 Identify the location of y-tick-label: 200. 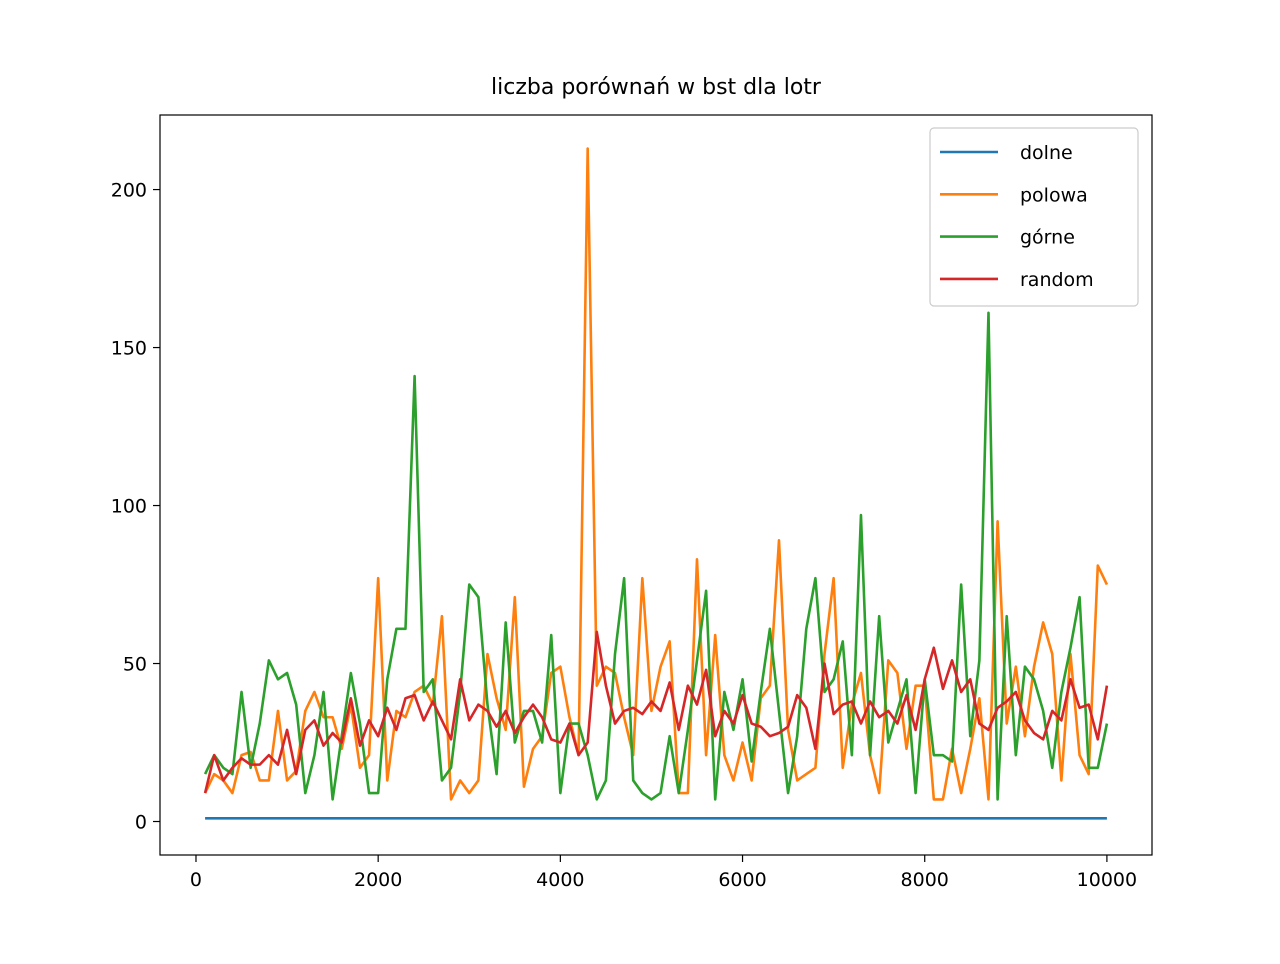
(129, 191).